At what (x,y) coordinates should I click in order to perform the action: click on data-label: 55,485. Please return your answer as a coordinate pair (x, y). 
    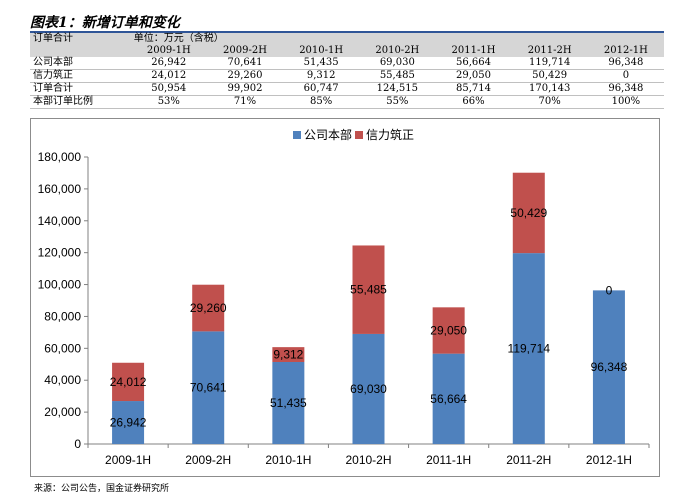
    Looking at the image, I should click on (368, 290).